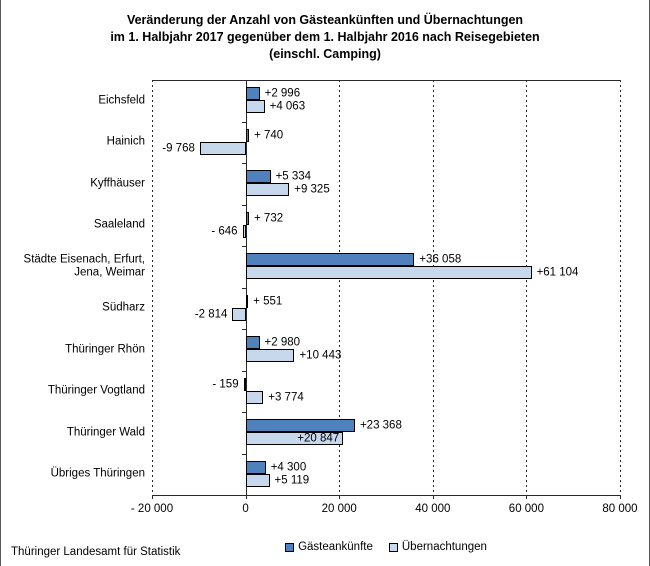 The height and width of the screenshot is (566, 650). What do you see at coordinates (84, 266) in the screenshot?
I see `category-label: Städte Eisenach, Erfurt, Jena, Weimar` at bounding box center [84, 266].